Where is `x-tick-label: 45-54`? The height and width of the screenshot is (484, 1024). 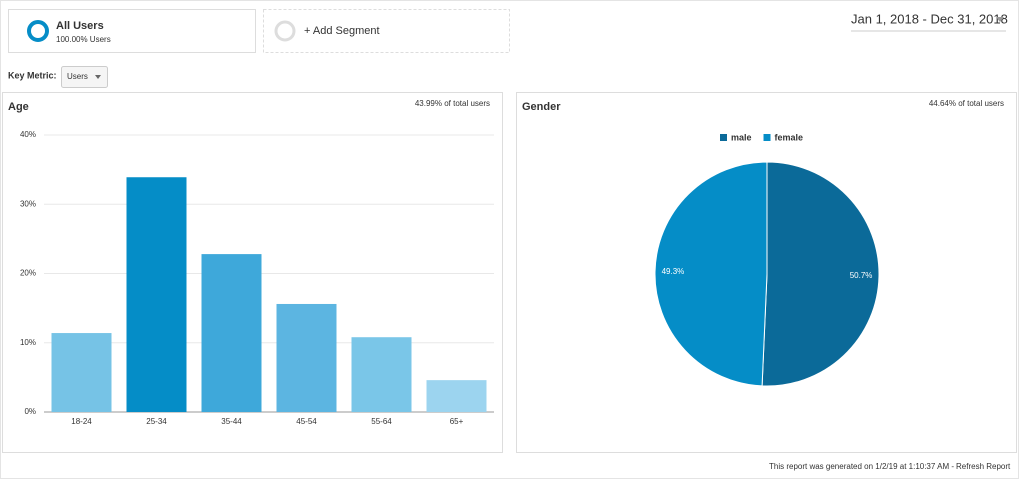
x-tick-label: 45-54 is located at coordinates (306, 421).